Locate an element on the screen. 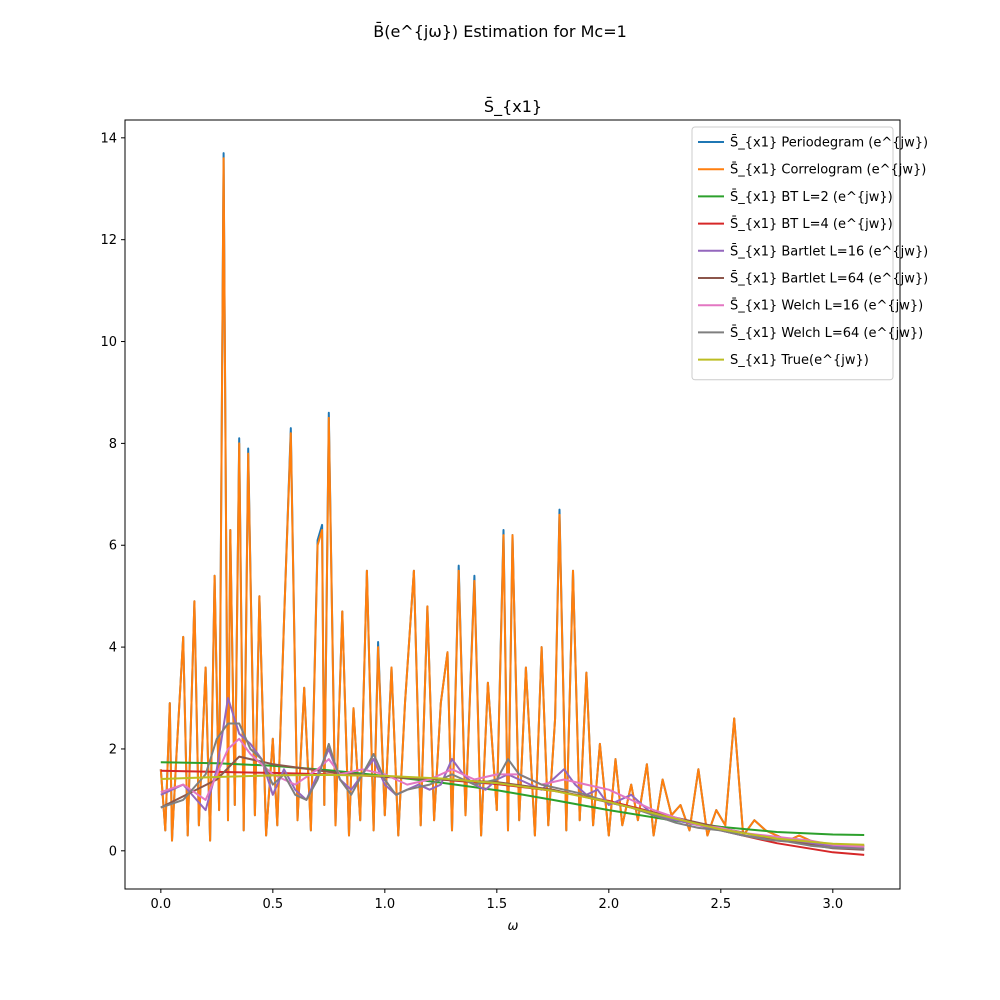  x-tick-label: 0.0 is located at coordinates (160, 904).